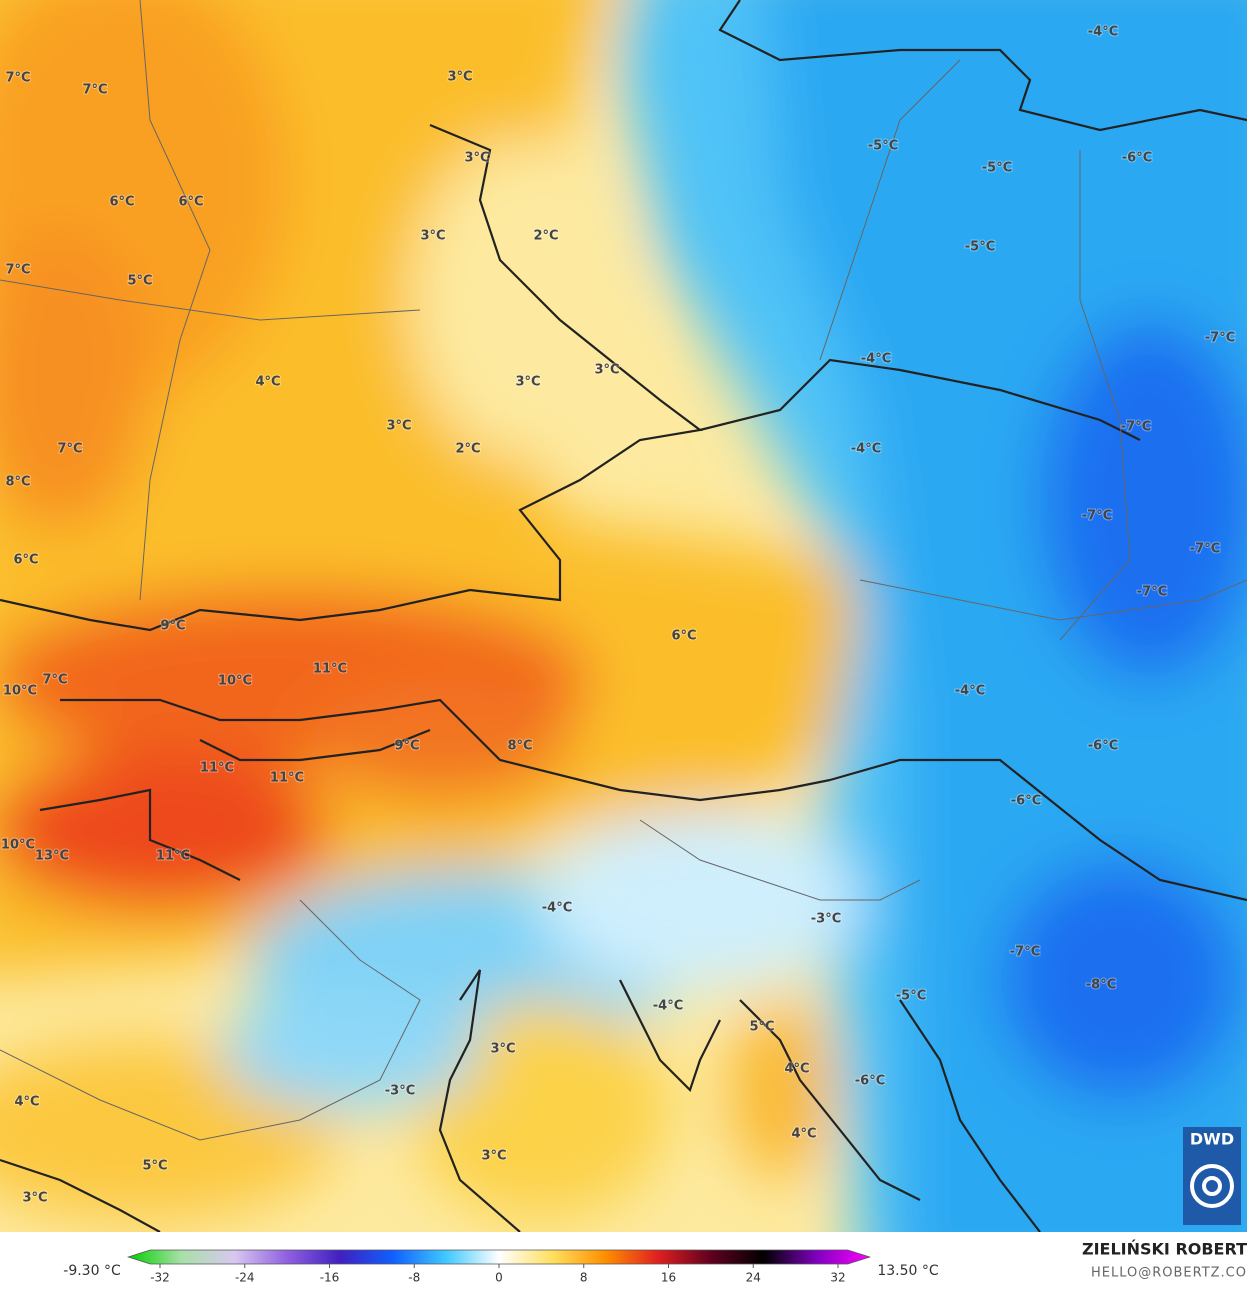 This screenshot has height=1291, width=1247. I want to click on min-label: -9.30 °C, so click(92, 1271).